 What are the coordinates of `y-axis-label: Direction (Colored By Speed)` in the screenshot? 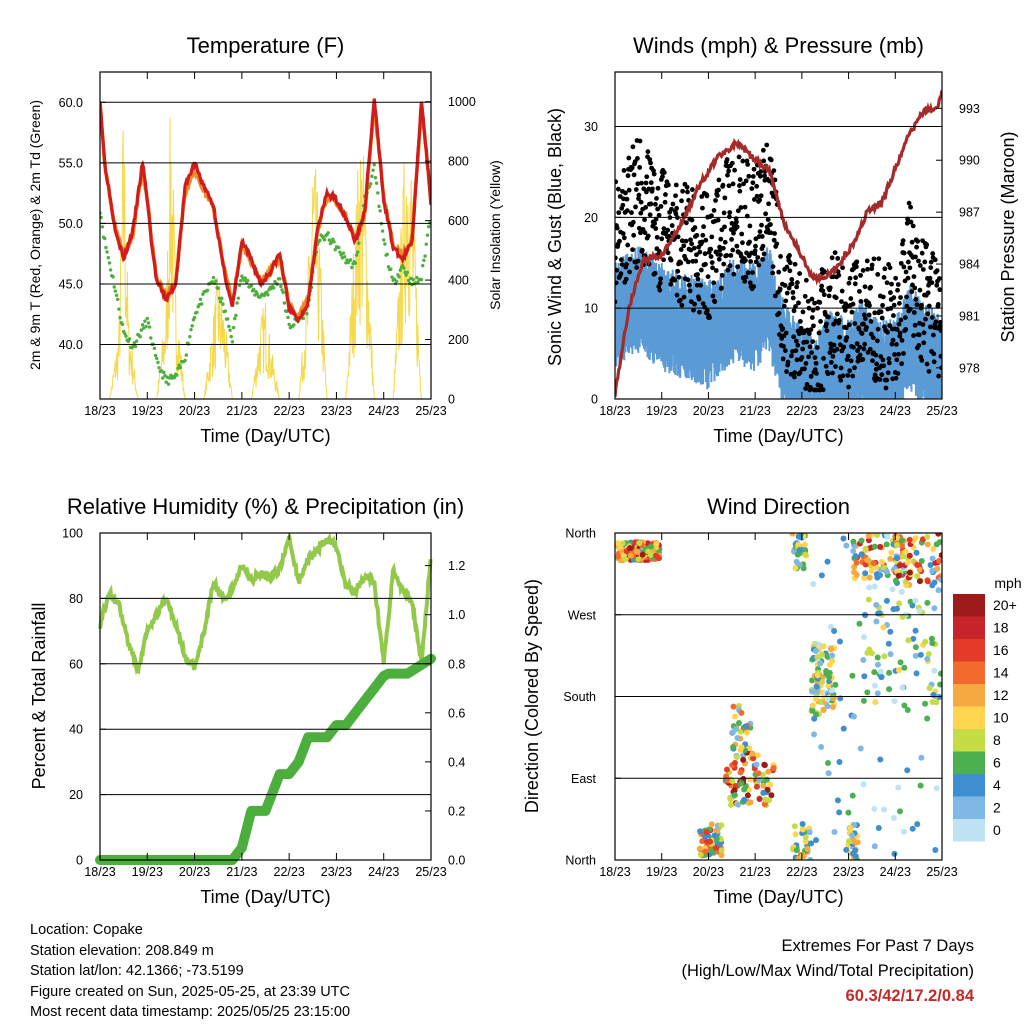 It's located at (532, 696).